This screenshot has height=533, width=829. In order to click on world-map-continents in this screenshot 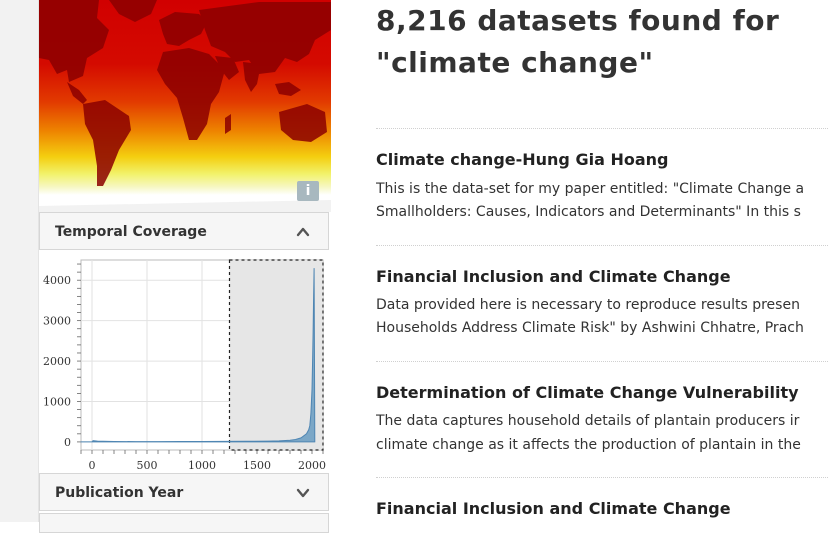, I will do `click(185, 106)`.